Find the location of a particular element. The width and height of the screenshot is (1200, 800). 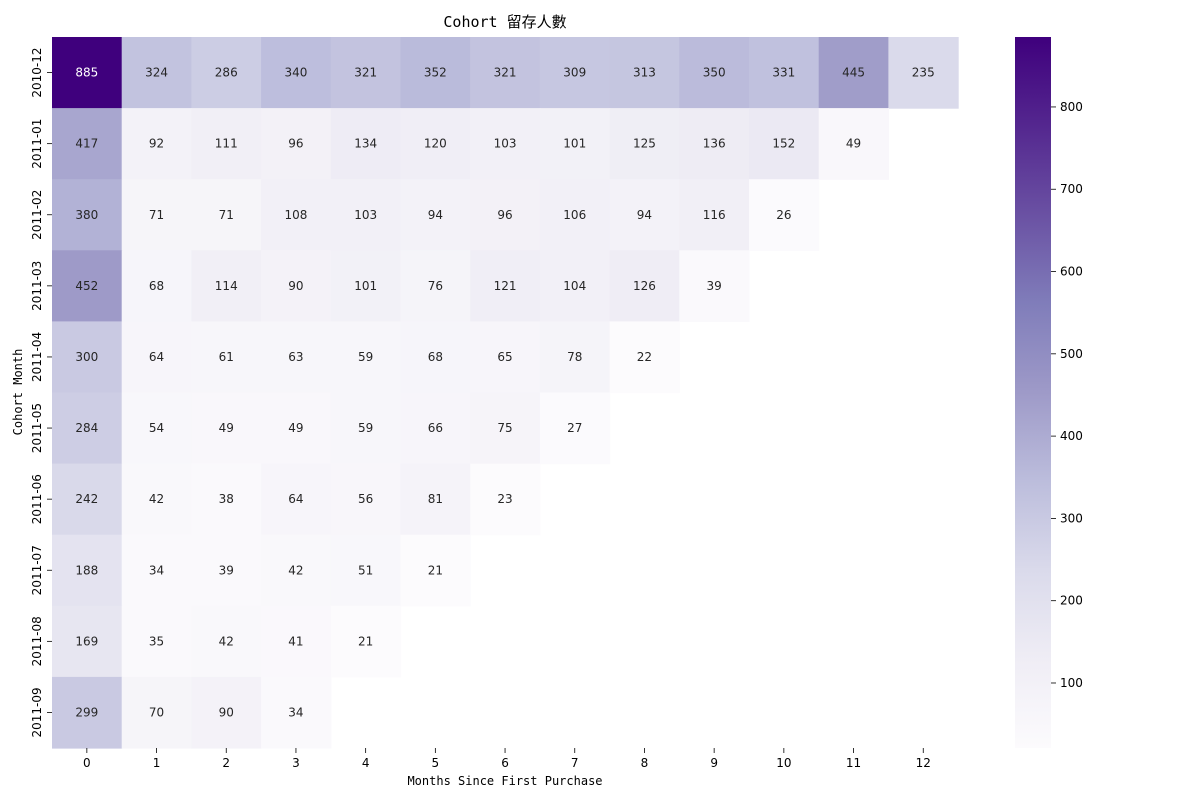

y-tick-label: 2011-03 is located at coordinates (37, 286).